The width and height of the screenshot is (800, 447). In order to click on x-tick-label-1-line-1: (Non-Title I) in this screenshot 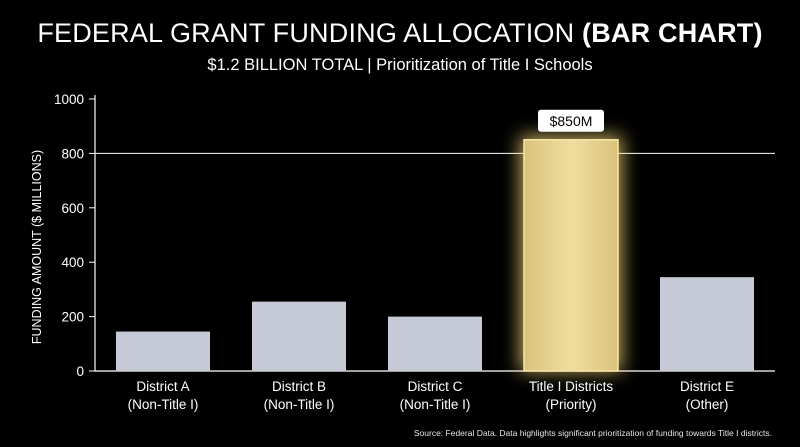, I will do `click(299, 404)`.